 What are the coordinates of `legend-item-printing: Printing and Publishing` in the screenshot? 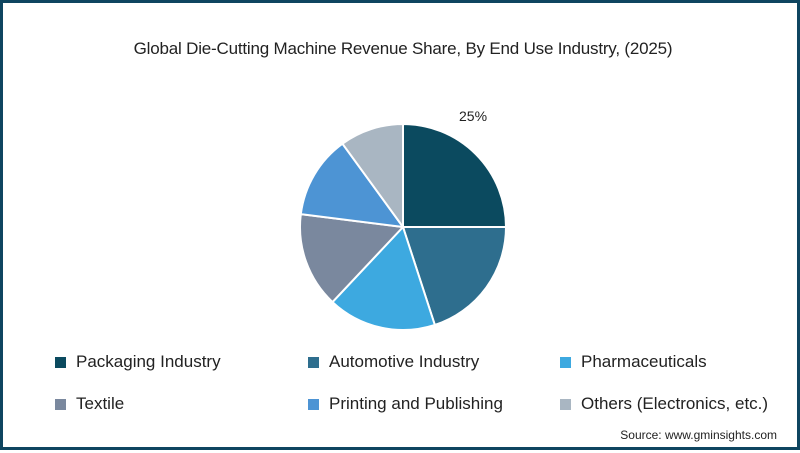 It's located at (405, 404).